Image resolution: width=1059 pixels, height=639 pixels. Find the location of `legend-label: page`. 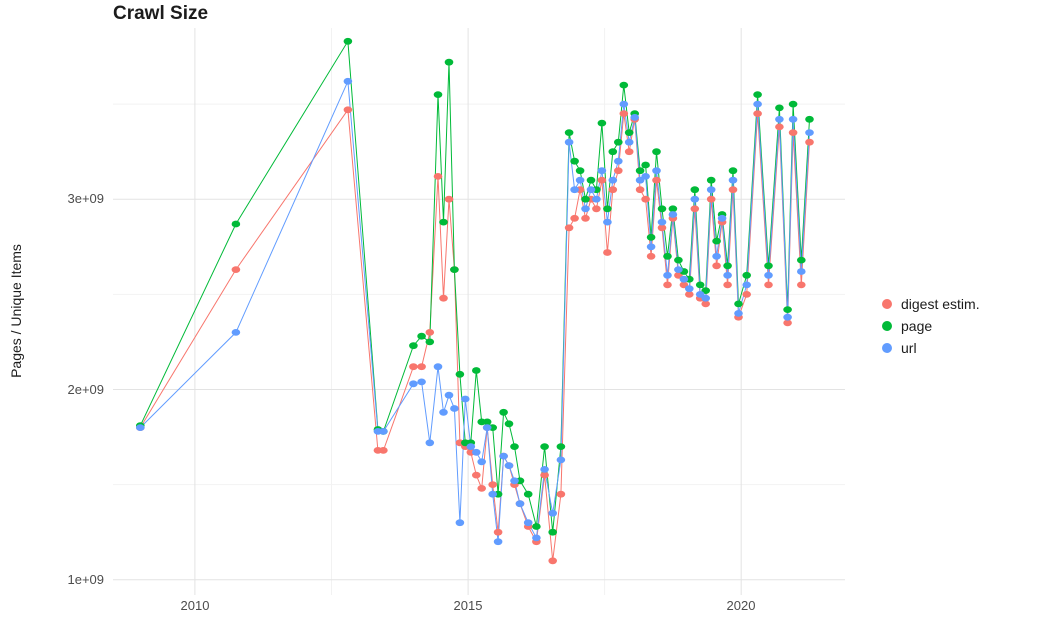

legend-label: page is located at coordinates (917, 326).